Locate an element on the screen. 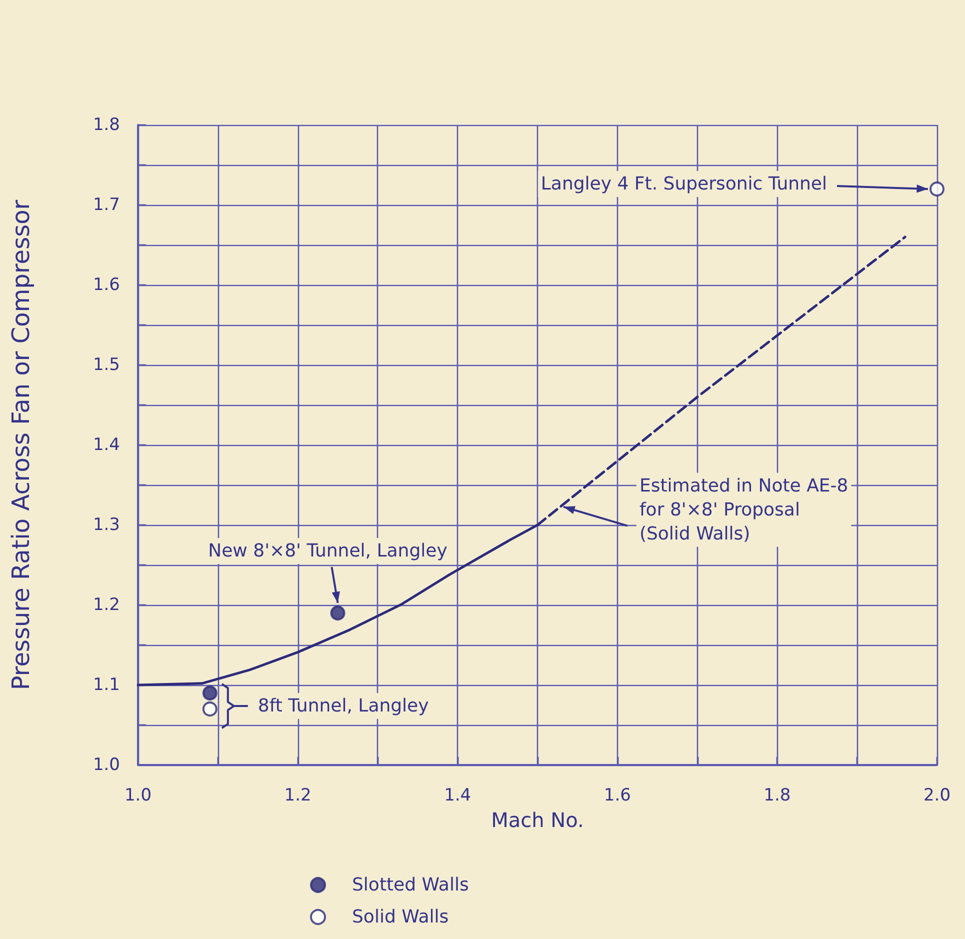  x-tick-label: 1.4 is located at coordinates (458, 796).